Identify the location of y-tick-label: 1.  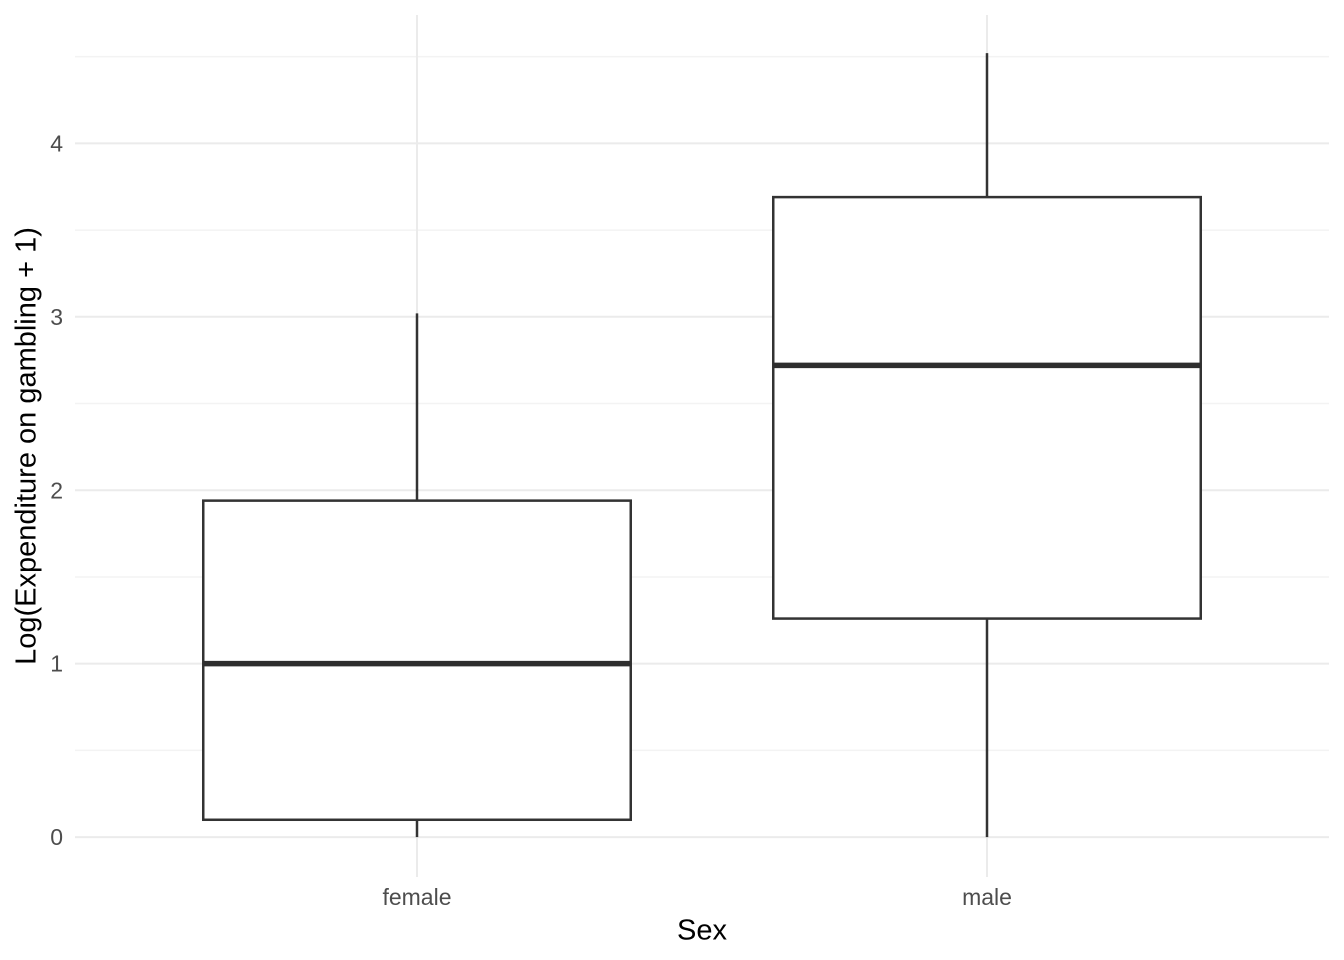
(56, 664).